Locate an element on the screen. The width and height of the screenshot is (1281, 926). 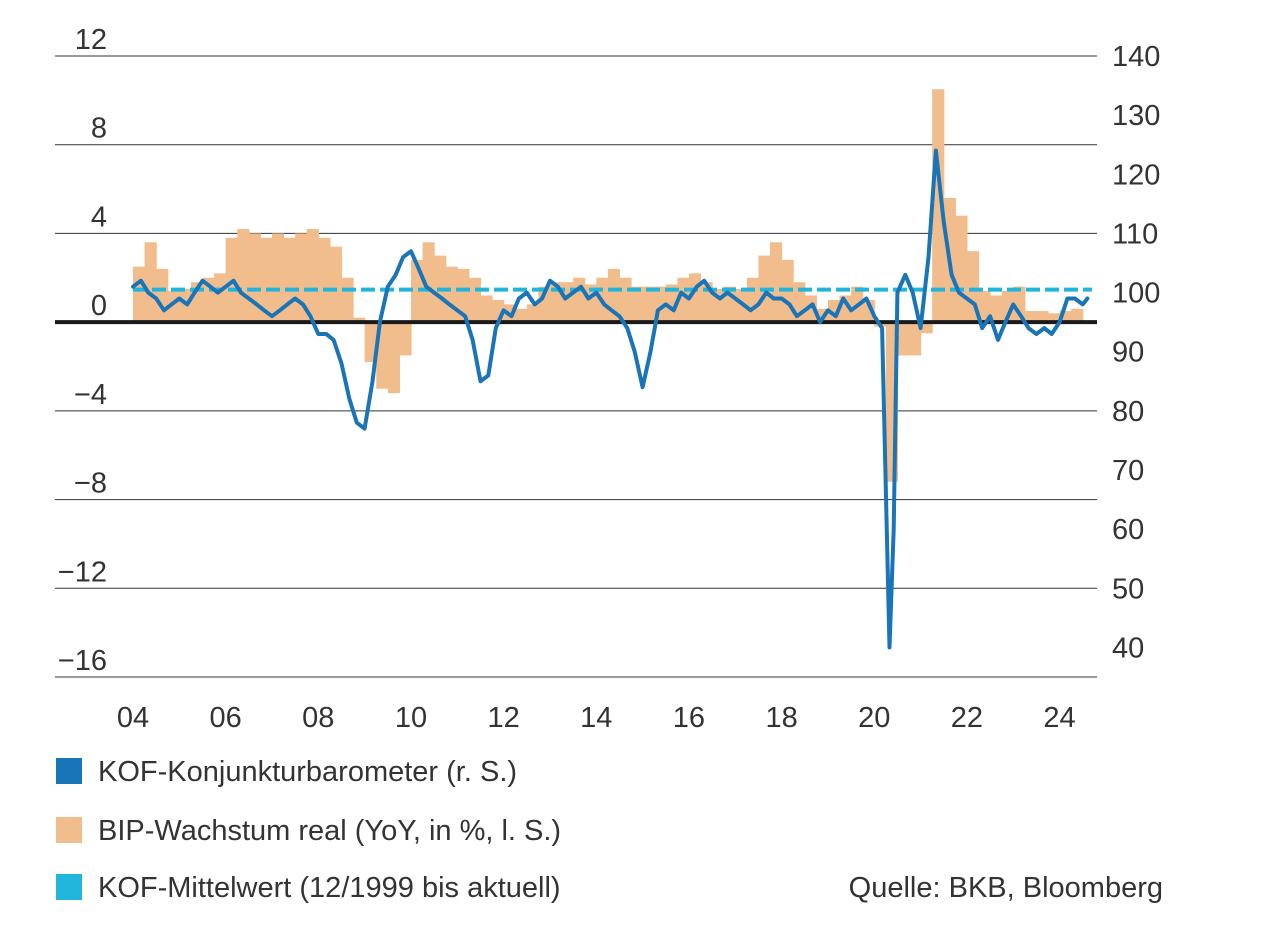
legend-label-kof: KOF-Konjunkturbarometer (r. S.) is located at coordinates (308, 772).